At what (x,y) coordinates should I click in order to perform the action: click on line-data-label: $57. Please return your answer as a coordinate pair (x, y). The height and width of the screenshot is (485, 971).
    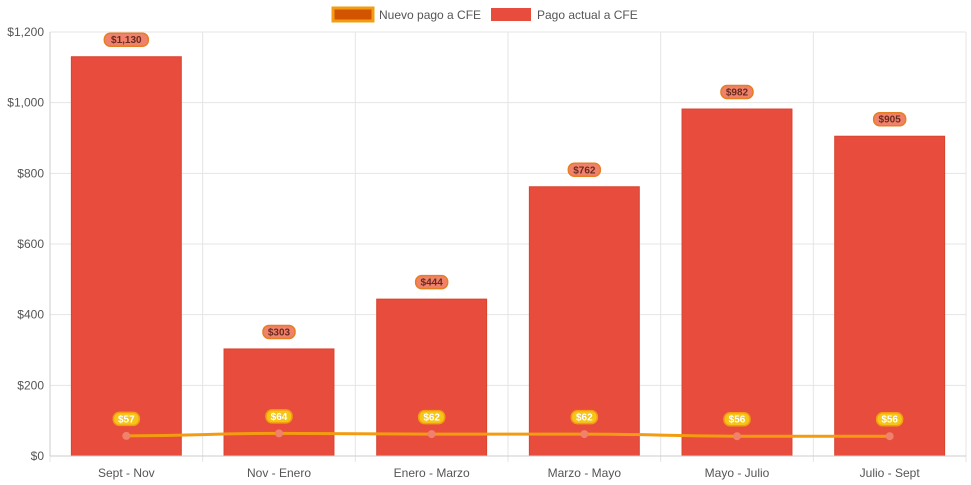
    Looking at the image, I should click on (126, 419).